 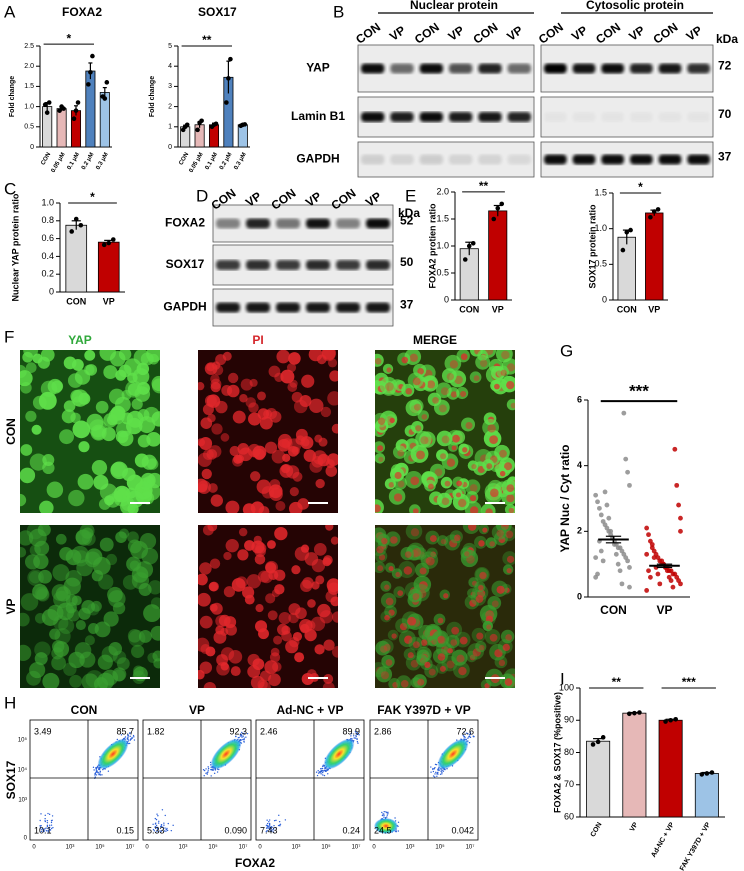 I want to click on x-tick-label: Ad-NC + VP, so click(x=663, y=840).